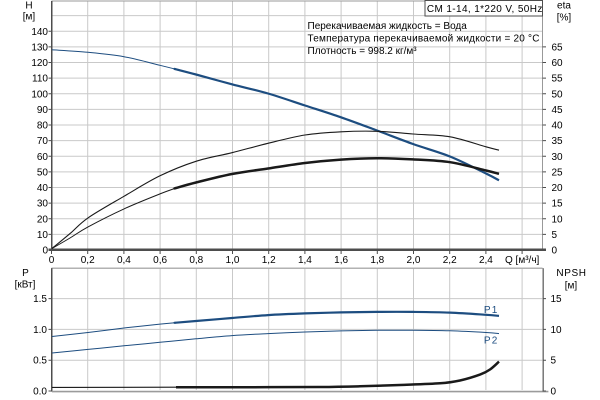 This screenshot has width=600, height=400. What do you see at coordinates (40, 330) in the screenshot?
I see `svg-text: 1.0` at bounding box center [40, 330].